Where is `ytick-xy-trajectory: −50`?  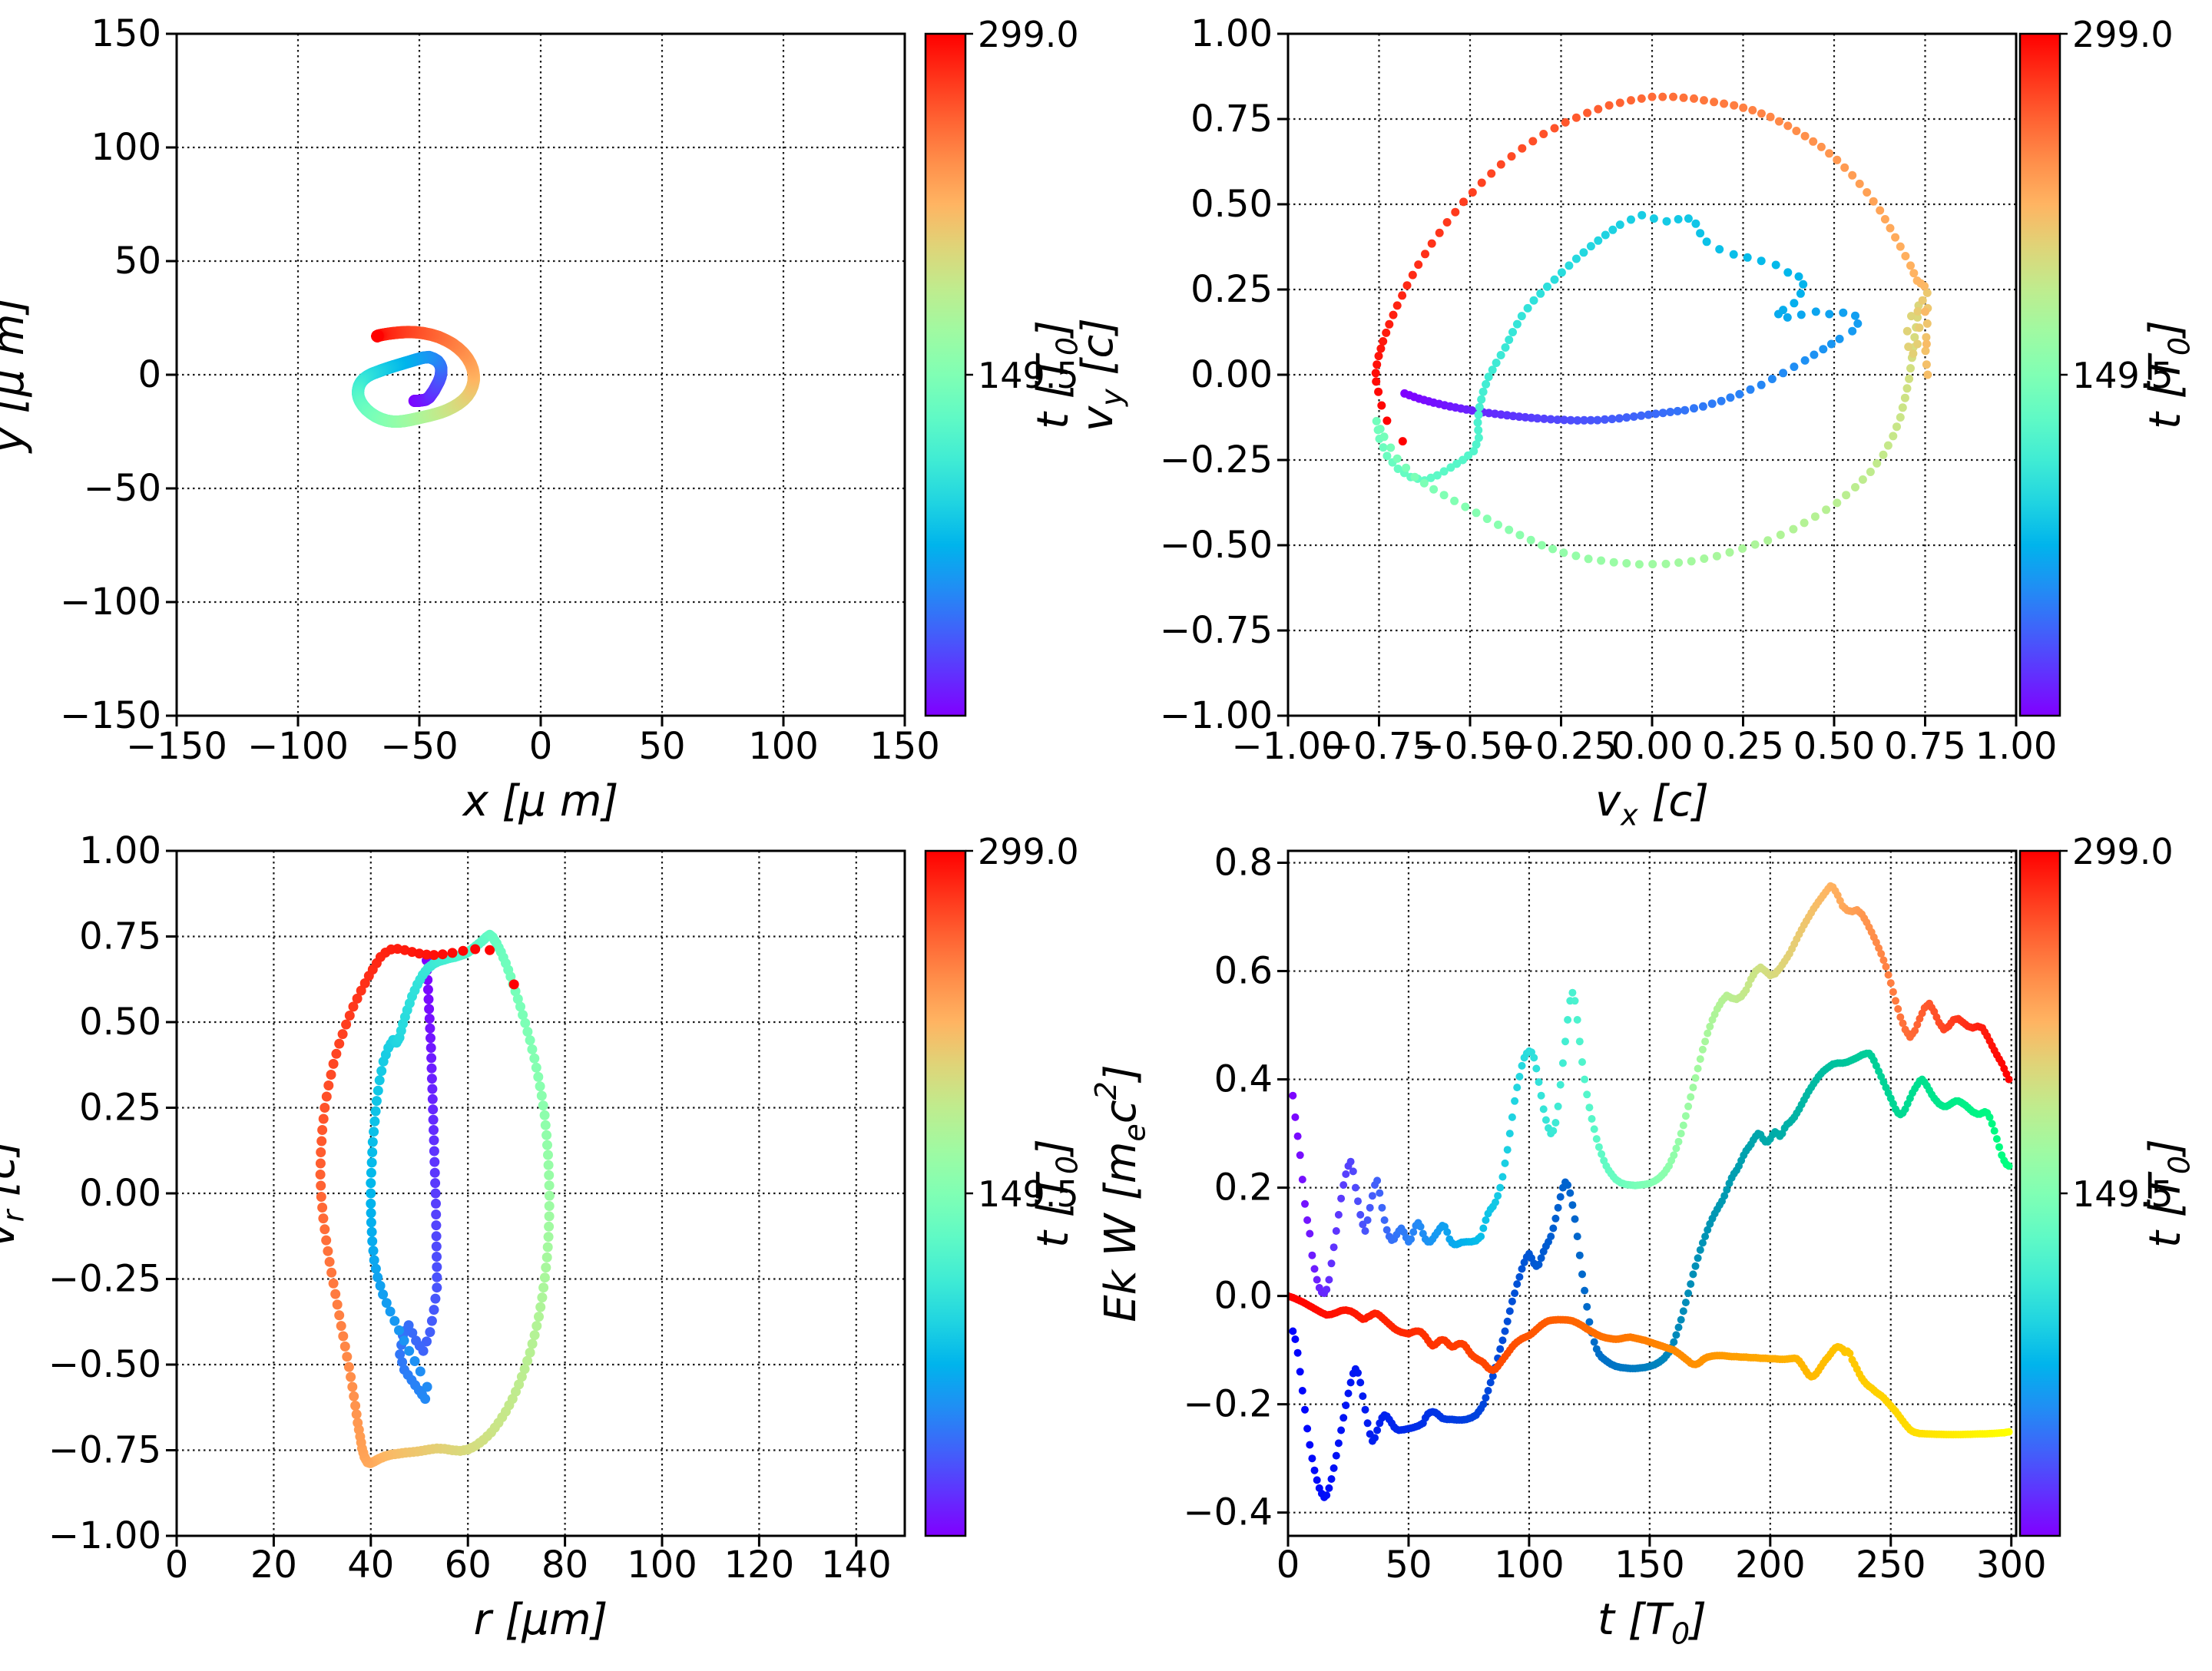
ytick-xy-trajectory: −50 is located at coordinates (123, 488).